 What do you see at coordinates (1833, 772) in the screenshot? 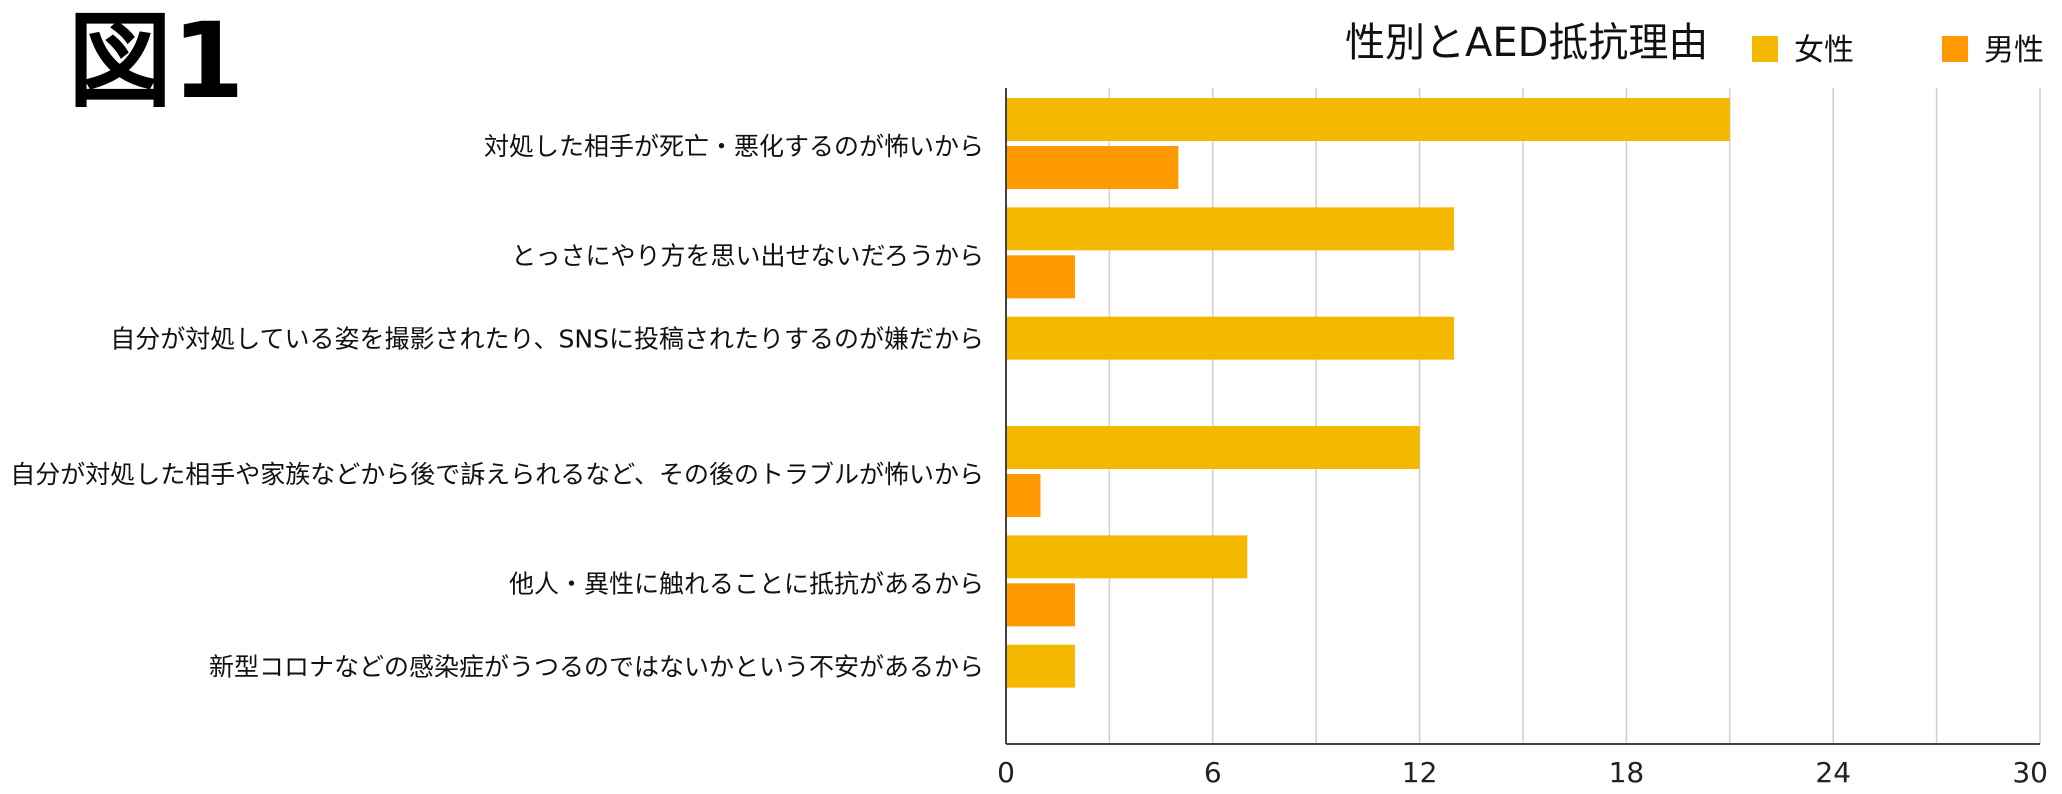
I see `x-tick-label-24: 24` at bounding box center [1833, 772].